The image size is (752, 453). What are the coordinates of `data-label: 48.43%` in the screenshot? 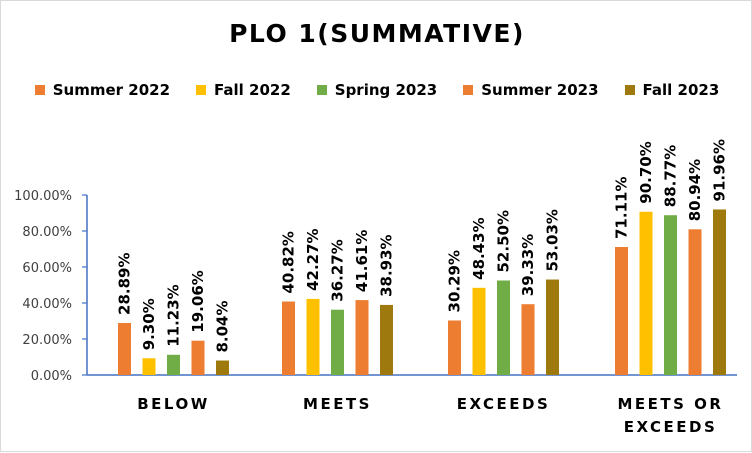 It's located at (479, 248).